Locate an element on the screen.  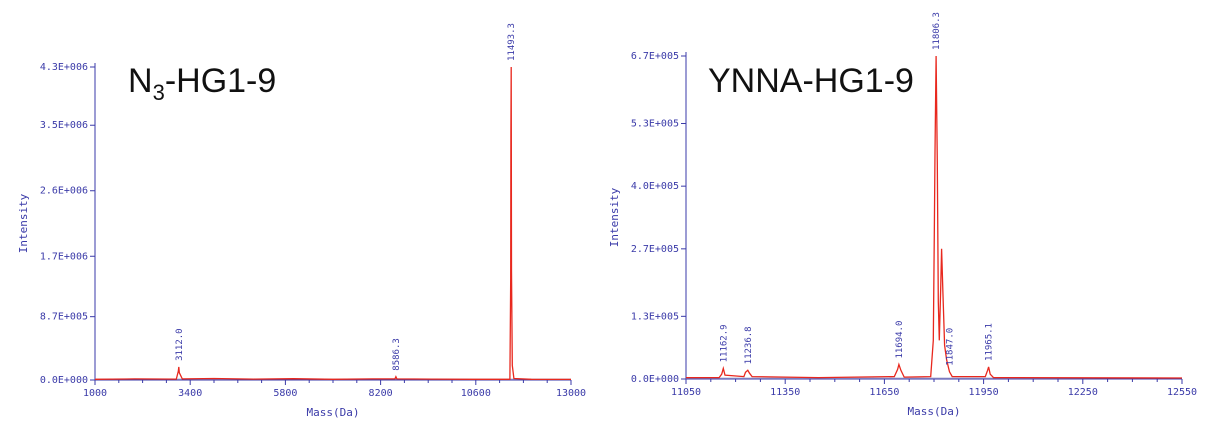
y-tick-label: 6.7E+005 is located at coordinates (655, 56).